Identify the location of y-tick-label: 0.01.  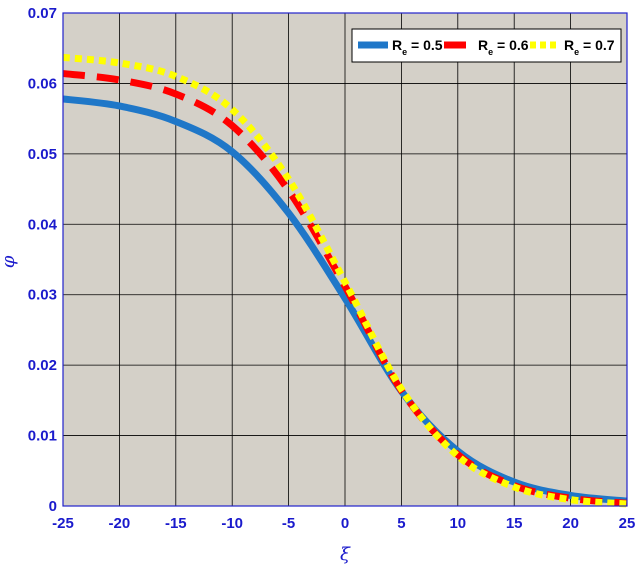
(42, 436).